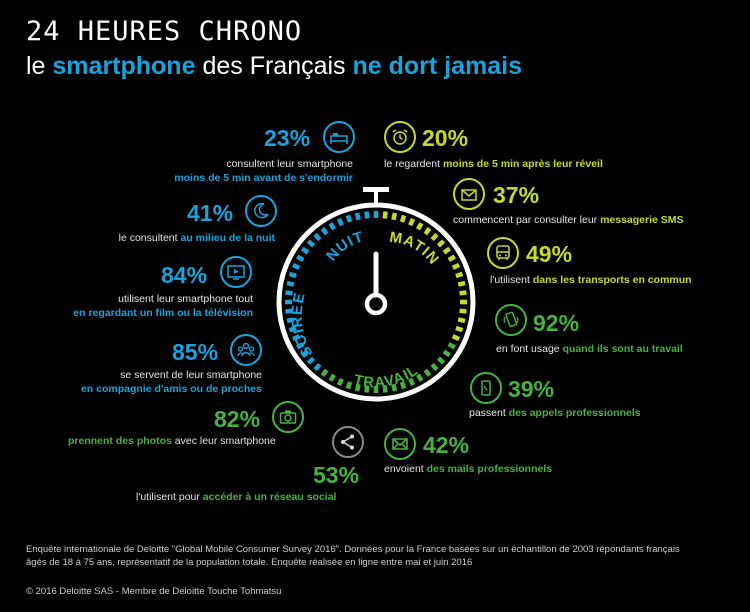  I want to click on stopwatch-stem, so click(376, 198).